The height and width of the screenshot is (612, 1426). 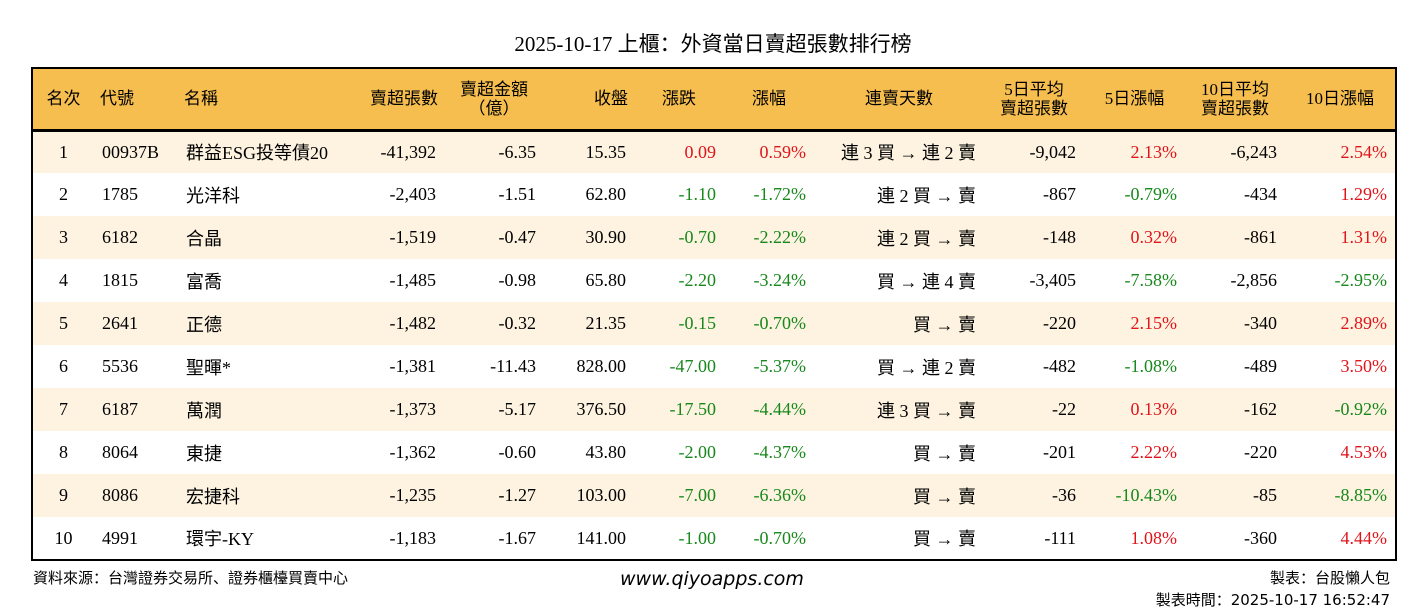 What do you see at coordinates (1340, 409) in the screenshot?
I see `cell-pct10: -0.92%` at bounding box center [1340, 409].